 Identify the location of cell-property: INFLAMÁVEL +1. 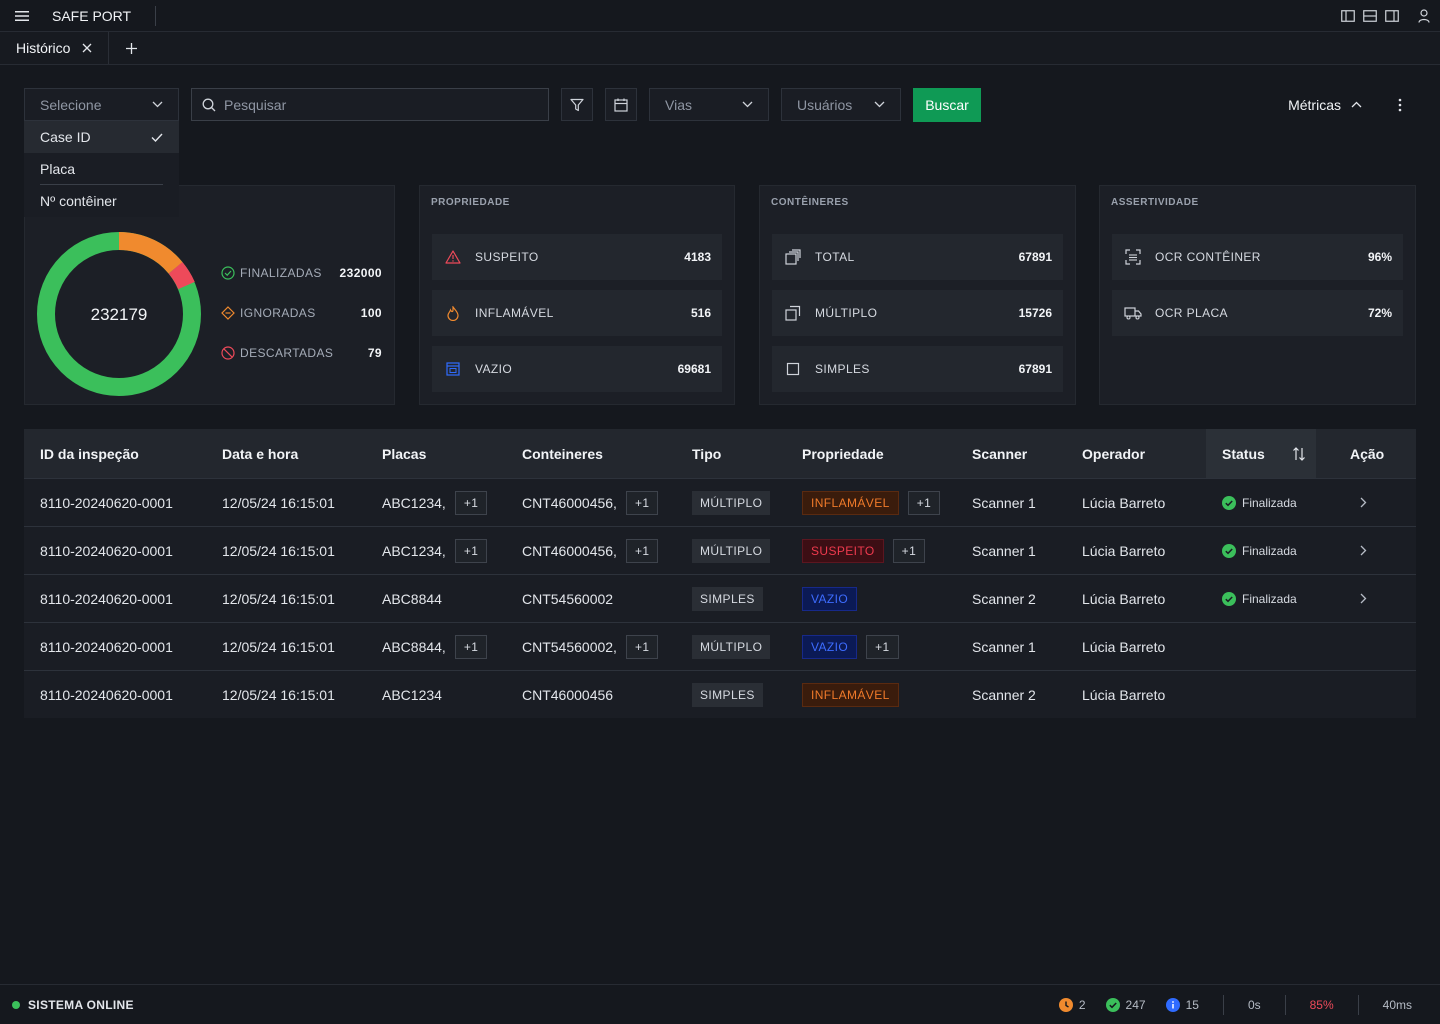
(871, 502).